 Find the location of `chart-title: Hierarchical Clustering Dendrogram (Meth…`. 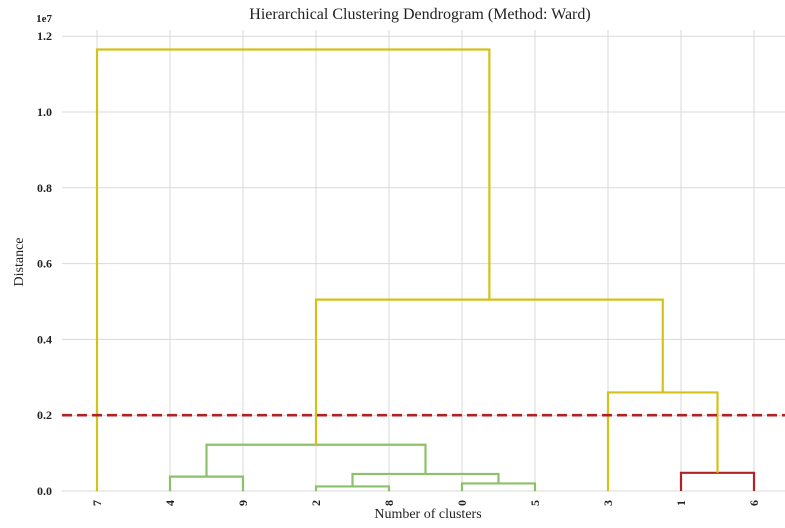

chart-title: Hierarchical Clustering Dendrogram (Meth… is located at coordinates (419, 14).